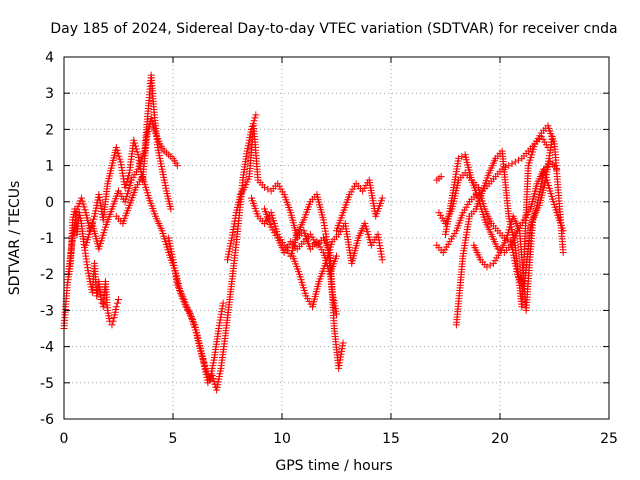  I want to click on x-tick-label: 0, so click(64, 439).